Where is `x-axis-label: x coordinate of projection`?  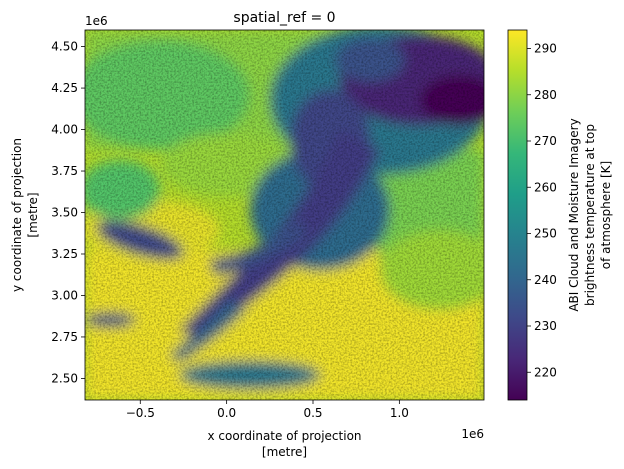
x-axis-label: x coordinate of projection is located at coordinates (284, 436).